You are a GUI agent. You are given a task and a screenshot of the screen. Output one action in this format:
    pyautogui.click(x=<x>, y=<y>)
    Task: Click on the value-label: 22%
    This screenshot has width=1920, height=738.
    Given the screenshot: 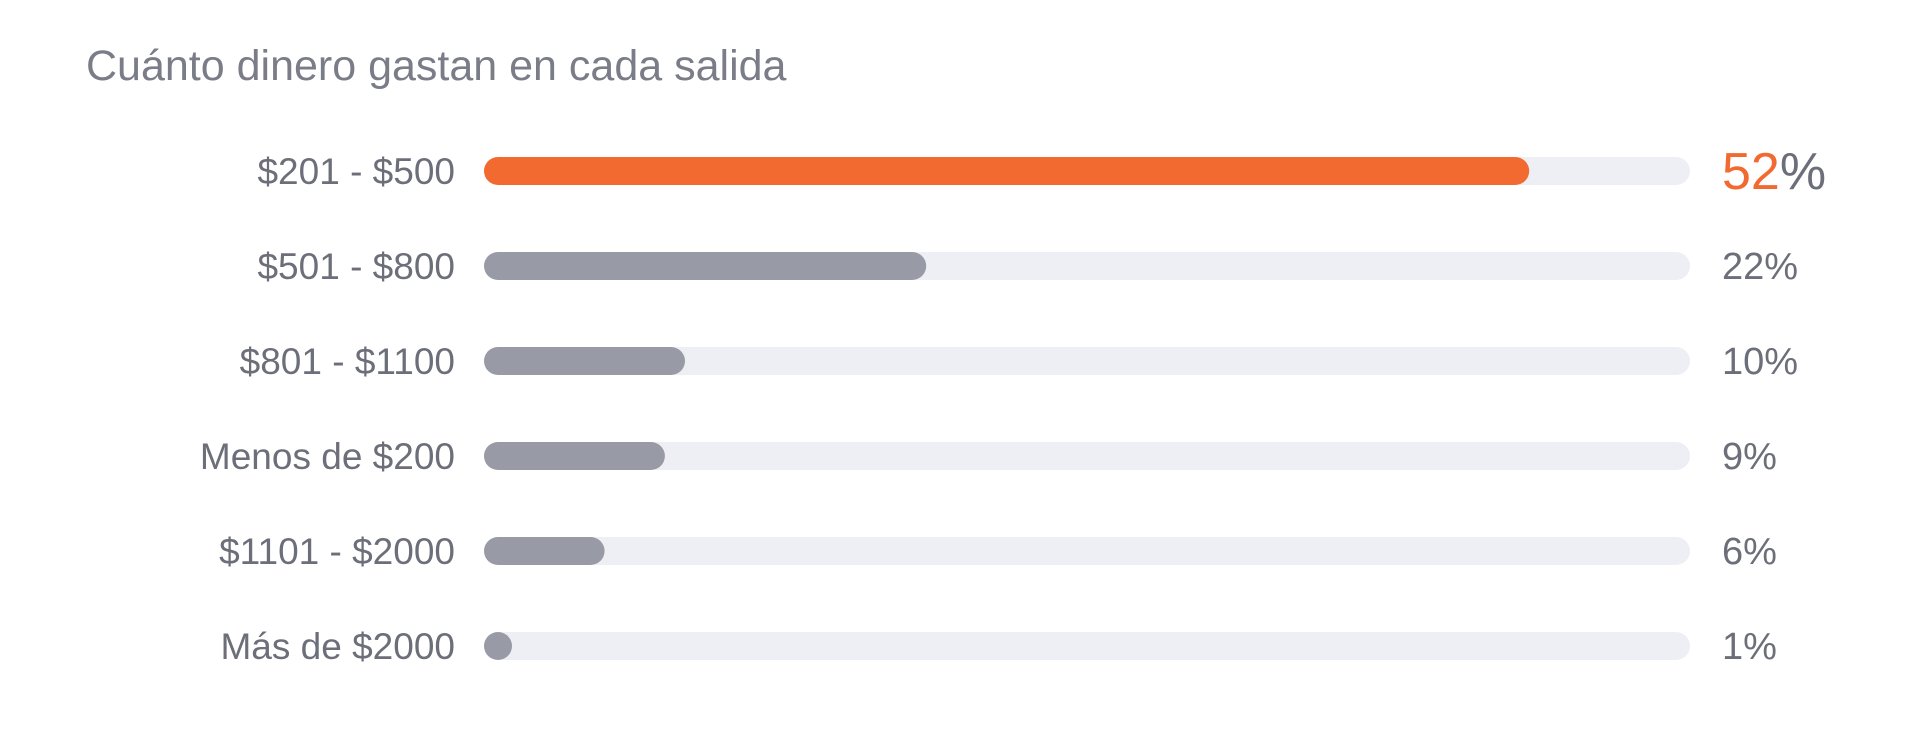 What is the action you would take?
    pyautogui.click(x=1760, y=267)
    